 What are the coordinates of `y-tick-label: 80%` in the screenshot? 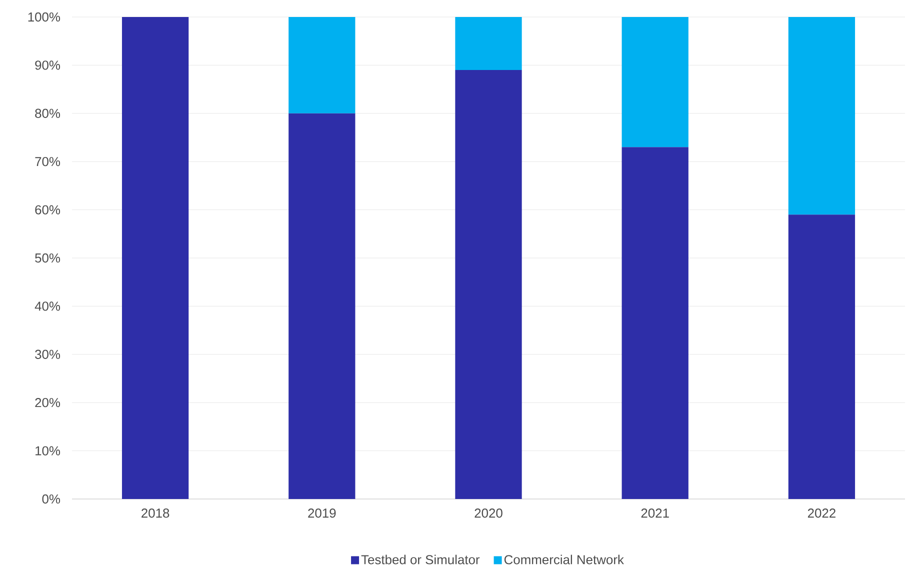 It's located at (47, 113).